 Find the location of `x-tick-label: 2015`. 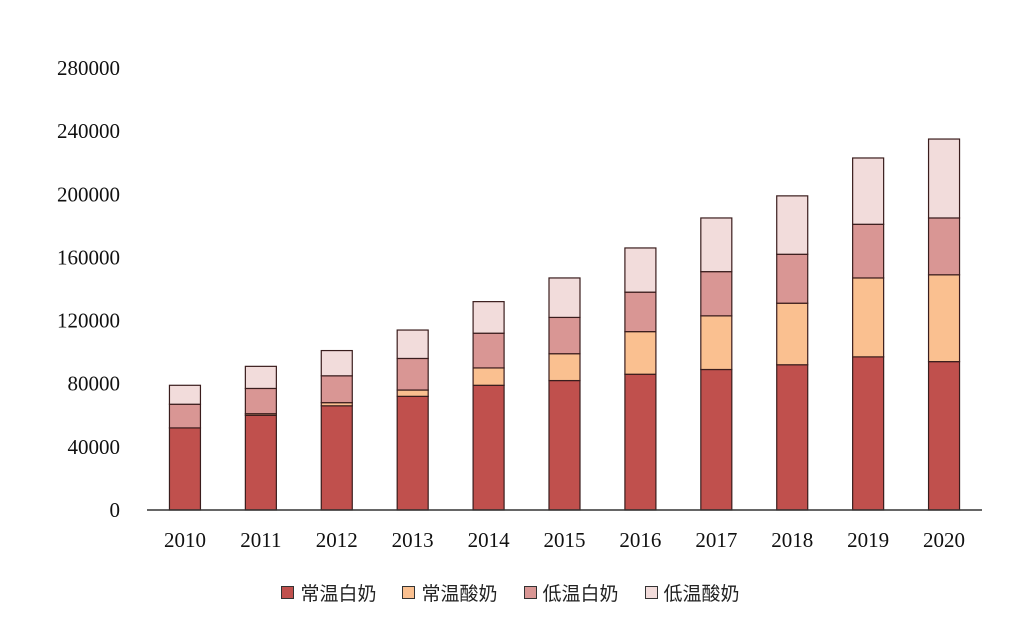

x-tick-label: 2015 is located at coordinates (565, 540).